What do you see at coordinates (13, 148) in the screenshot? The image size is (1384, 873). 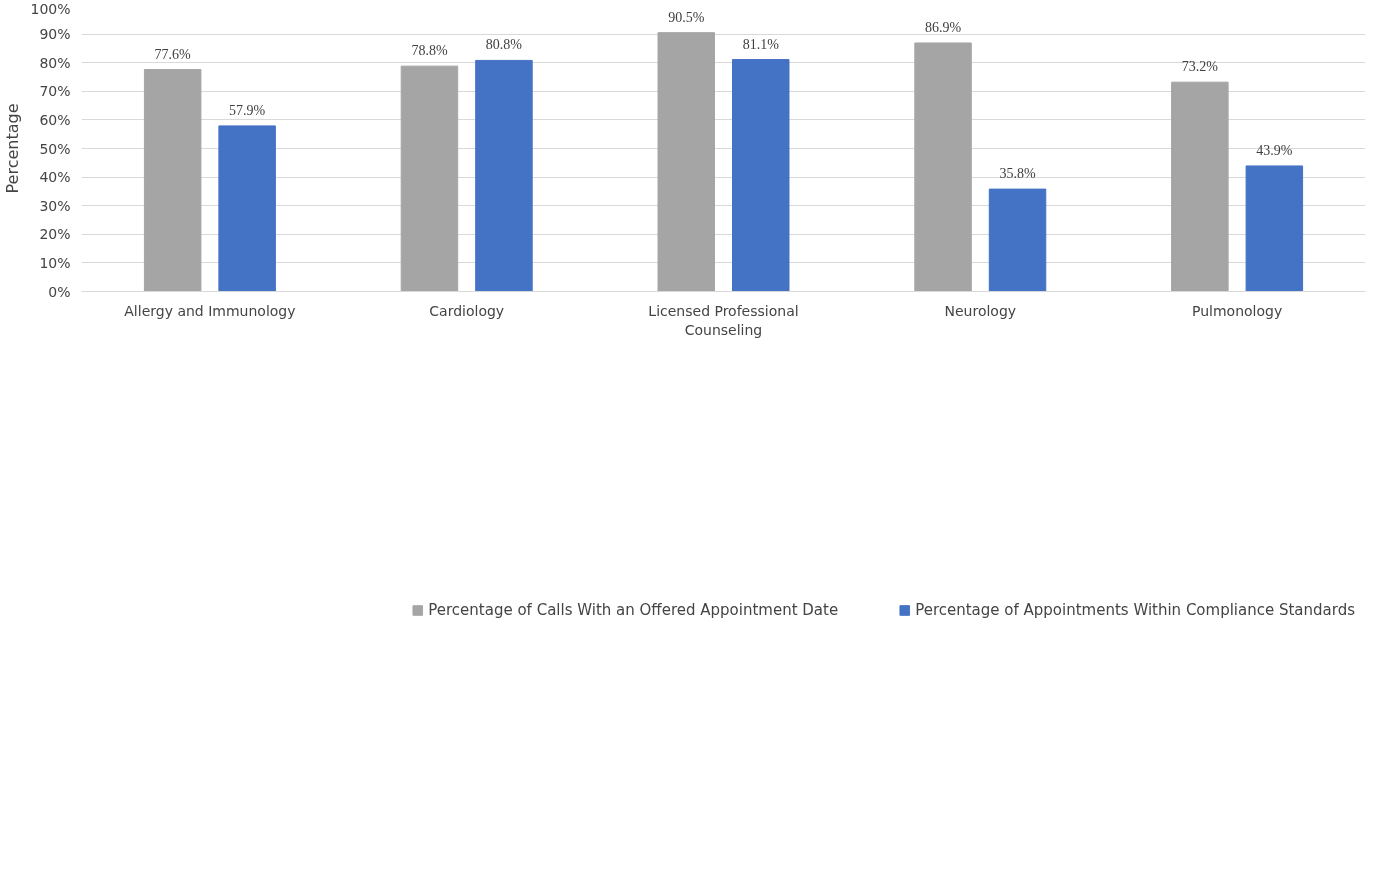 I see `y-axis-title: Percentage` at bounding box center [13, 148].